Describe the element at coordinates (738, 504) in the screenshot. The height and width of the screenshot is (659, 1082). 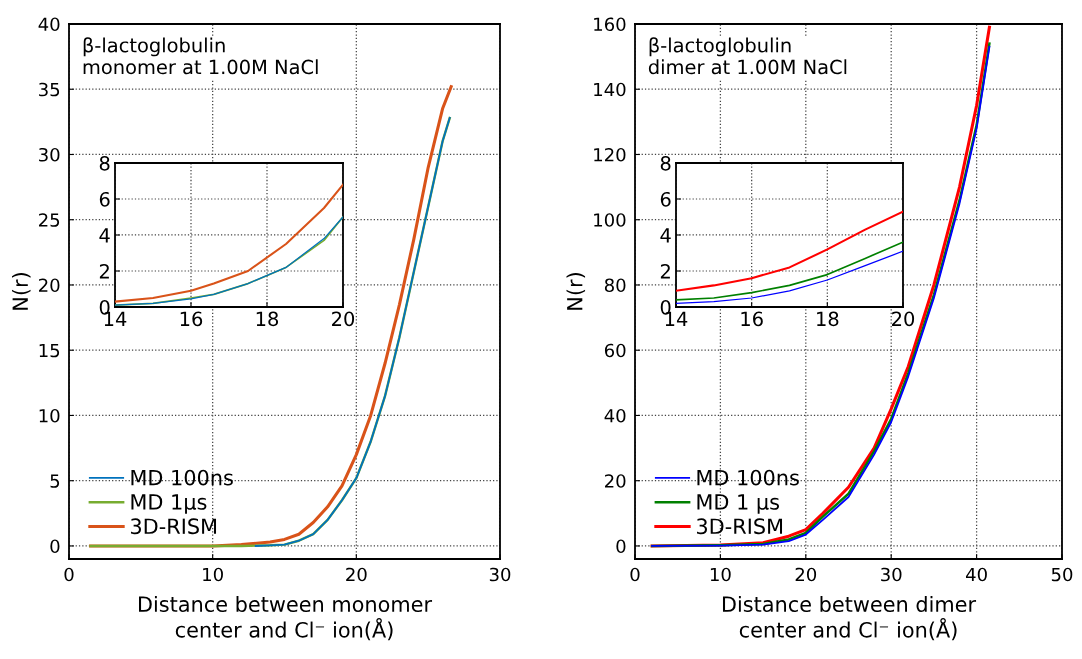
I see `legend-label: MD 1 µs` at that location.